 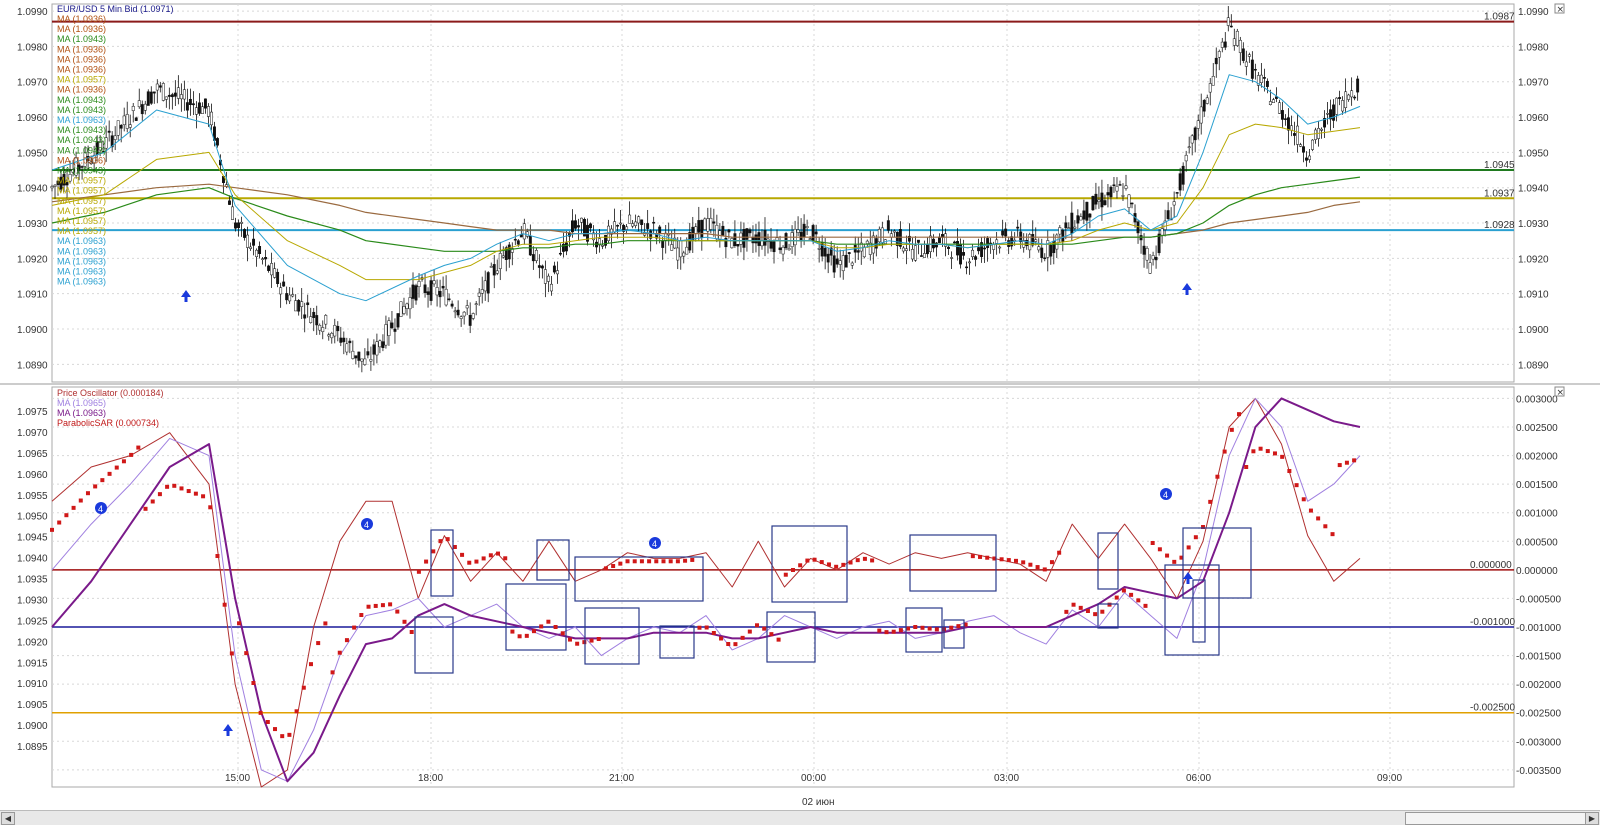 I want to click on osc-y-tick-label: 0.003000, so click(x=1537, y=399).